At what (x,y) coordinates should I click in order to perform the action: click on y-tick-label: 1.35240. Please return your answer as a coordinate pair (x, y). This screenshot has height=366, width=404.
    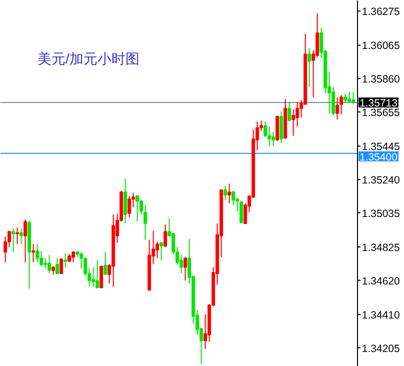
    Looking at the image, I should click on (381, 180).